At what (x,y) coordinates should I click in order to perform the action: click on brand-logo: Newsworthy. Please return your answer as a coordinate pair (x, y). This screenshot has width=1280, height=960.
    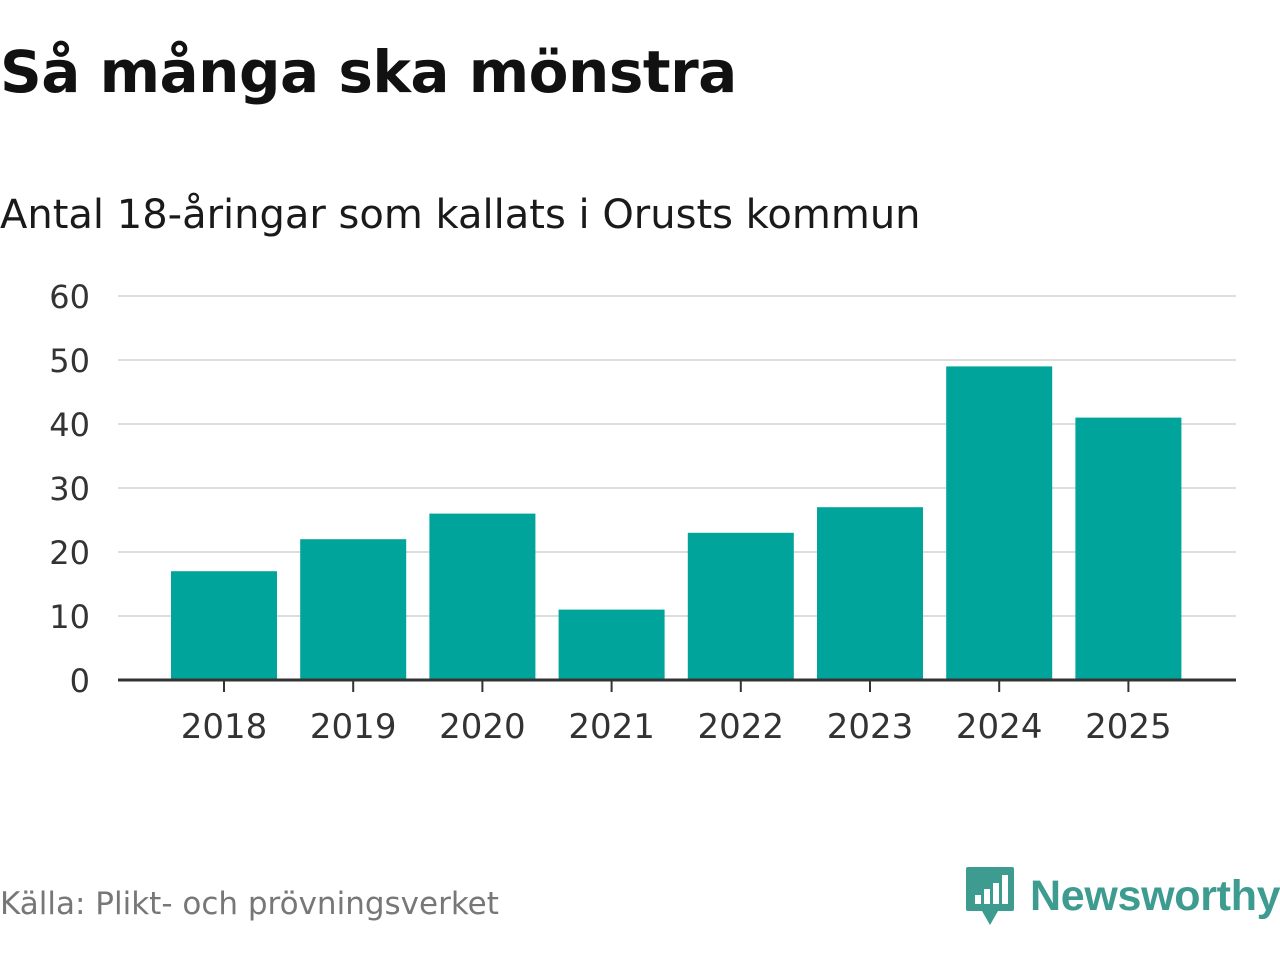
    Looking at the image, I should click on (1122, 896).